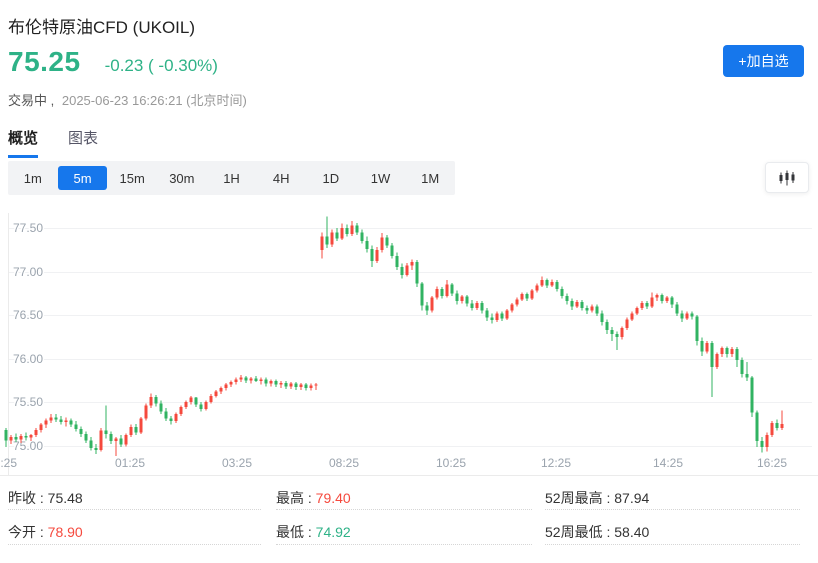 Image resolution: width=818 pixels, height=563 pixels. I want to click on timeframe-button-1W: 1W, so click(380, 178).